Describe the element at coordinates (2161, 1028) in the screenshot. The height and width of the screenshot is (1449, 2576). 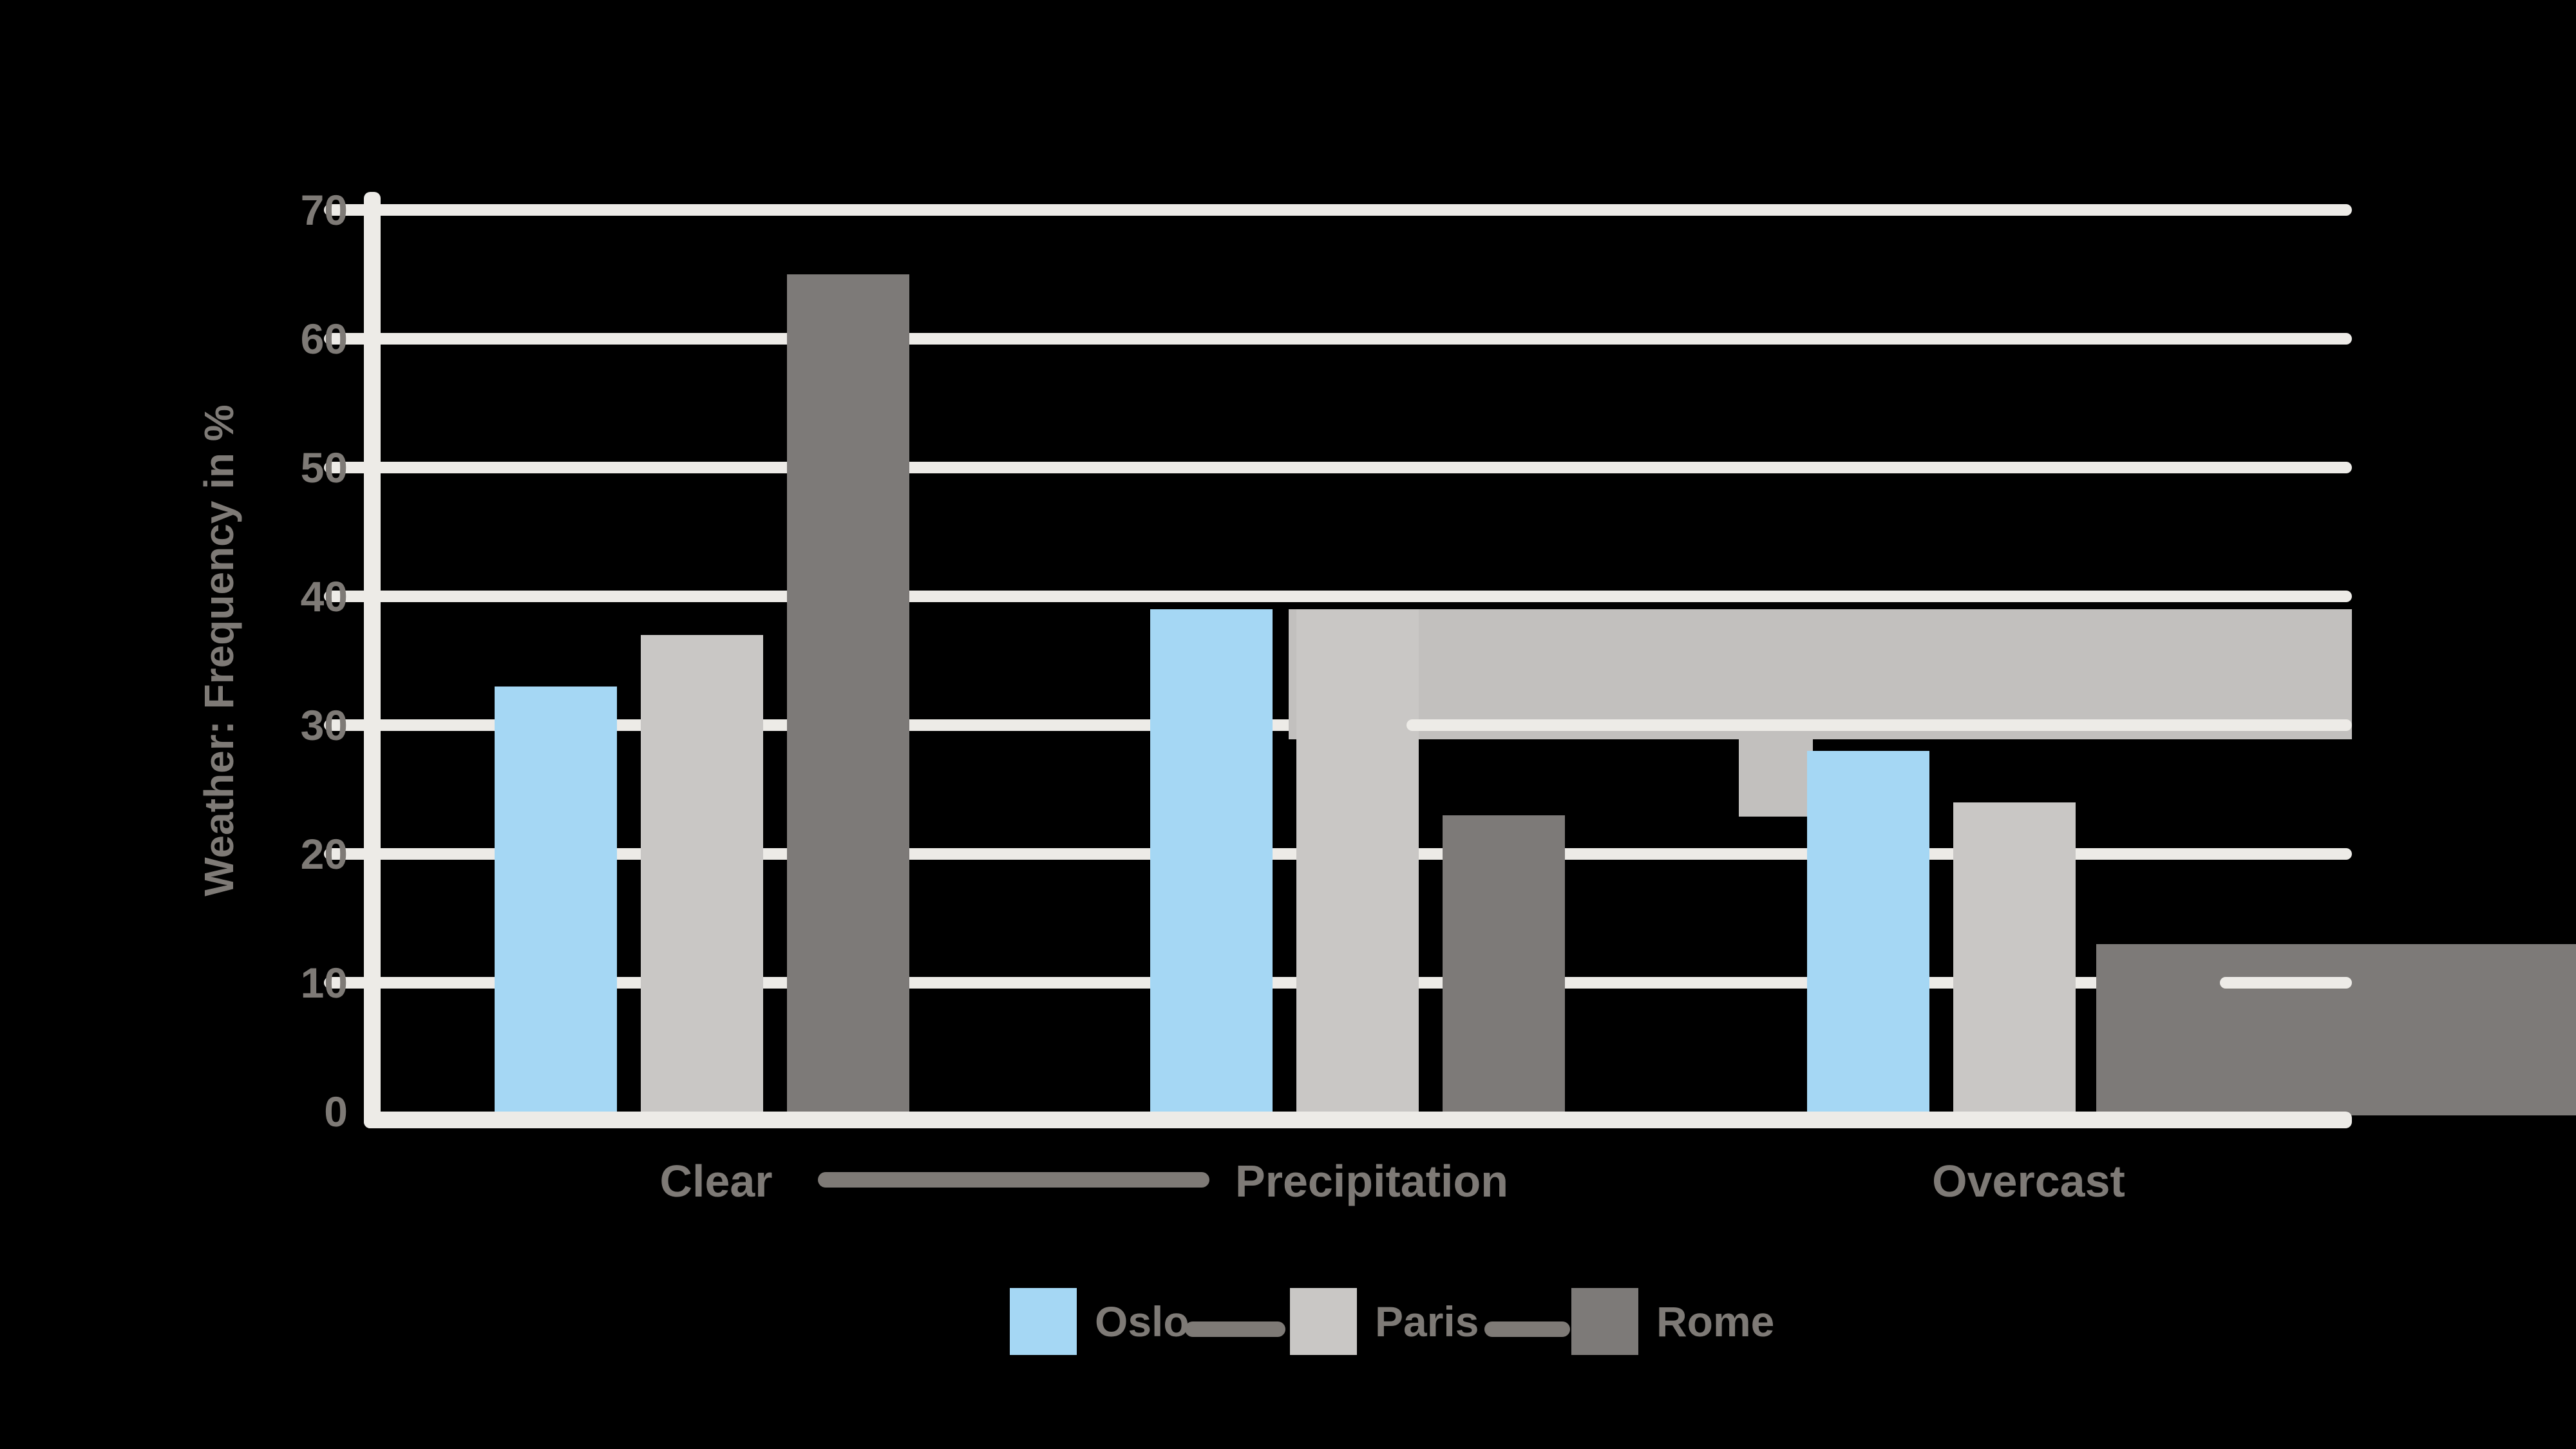
I see `bar-rome-overcast` at that location.